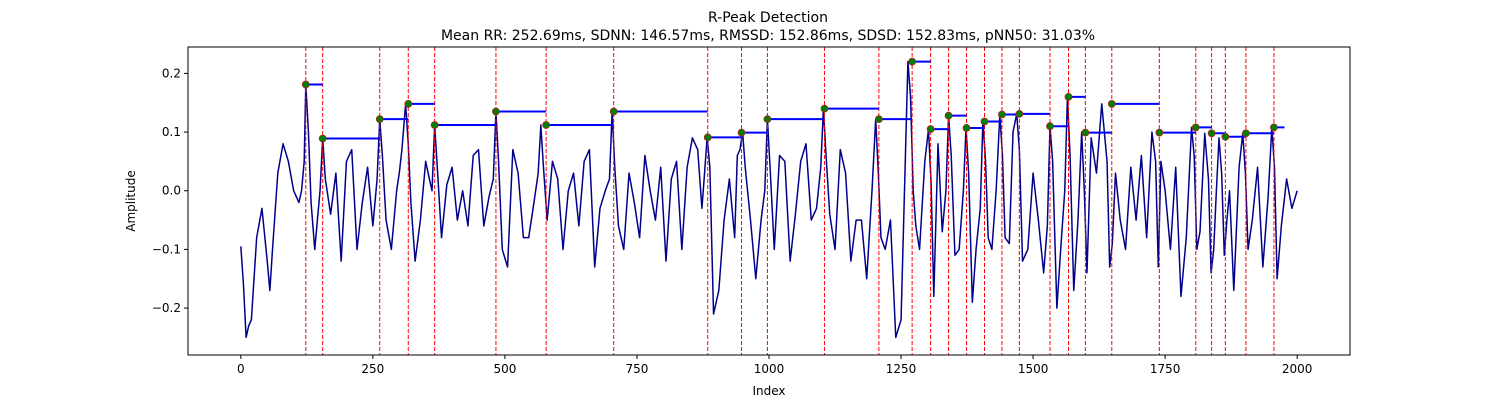  What do you see at coordinates (1297, 369) in the screenshot?
I see `x-tick-label-8: 2000` at bounding box center [1297, 369].